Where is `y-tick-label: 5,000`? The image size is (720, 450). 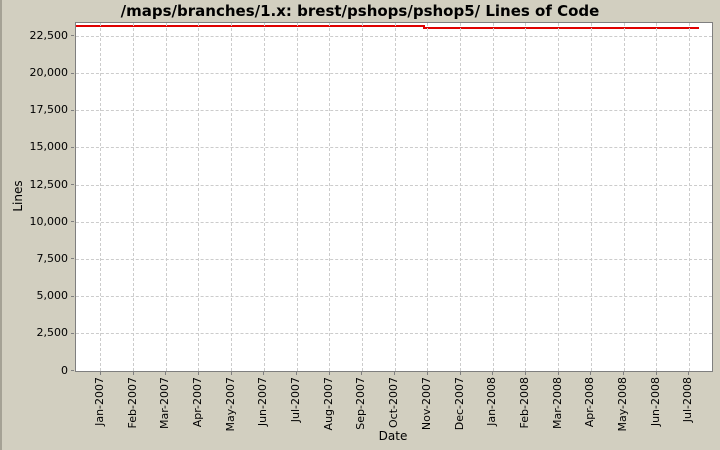
y-tick-label: 5,000 is located at coordinates (52, 296).